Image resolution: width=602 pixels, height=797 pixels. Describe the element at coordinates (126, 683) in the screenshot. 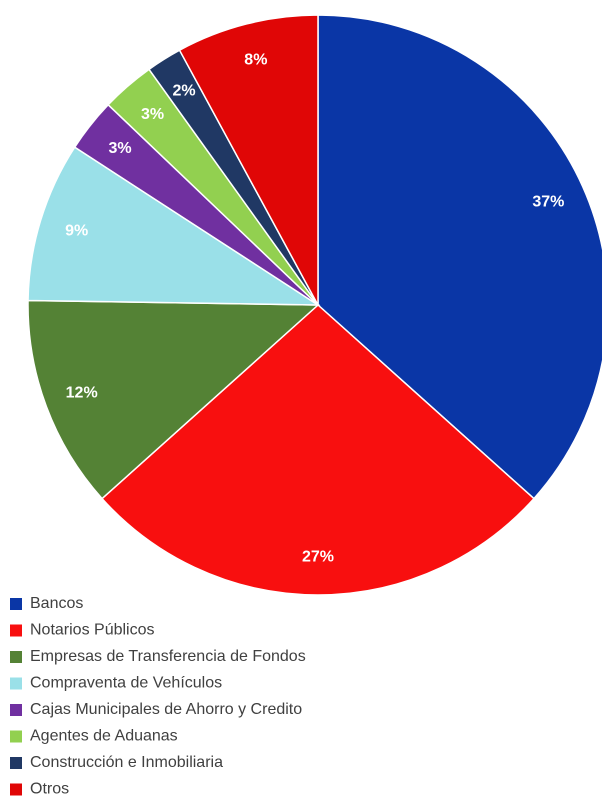

I see `legend-label: Compraventa de Vehículos` at that location.